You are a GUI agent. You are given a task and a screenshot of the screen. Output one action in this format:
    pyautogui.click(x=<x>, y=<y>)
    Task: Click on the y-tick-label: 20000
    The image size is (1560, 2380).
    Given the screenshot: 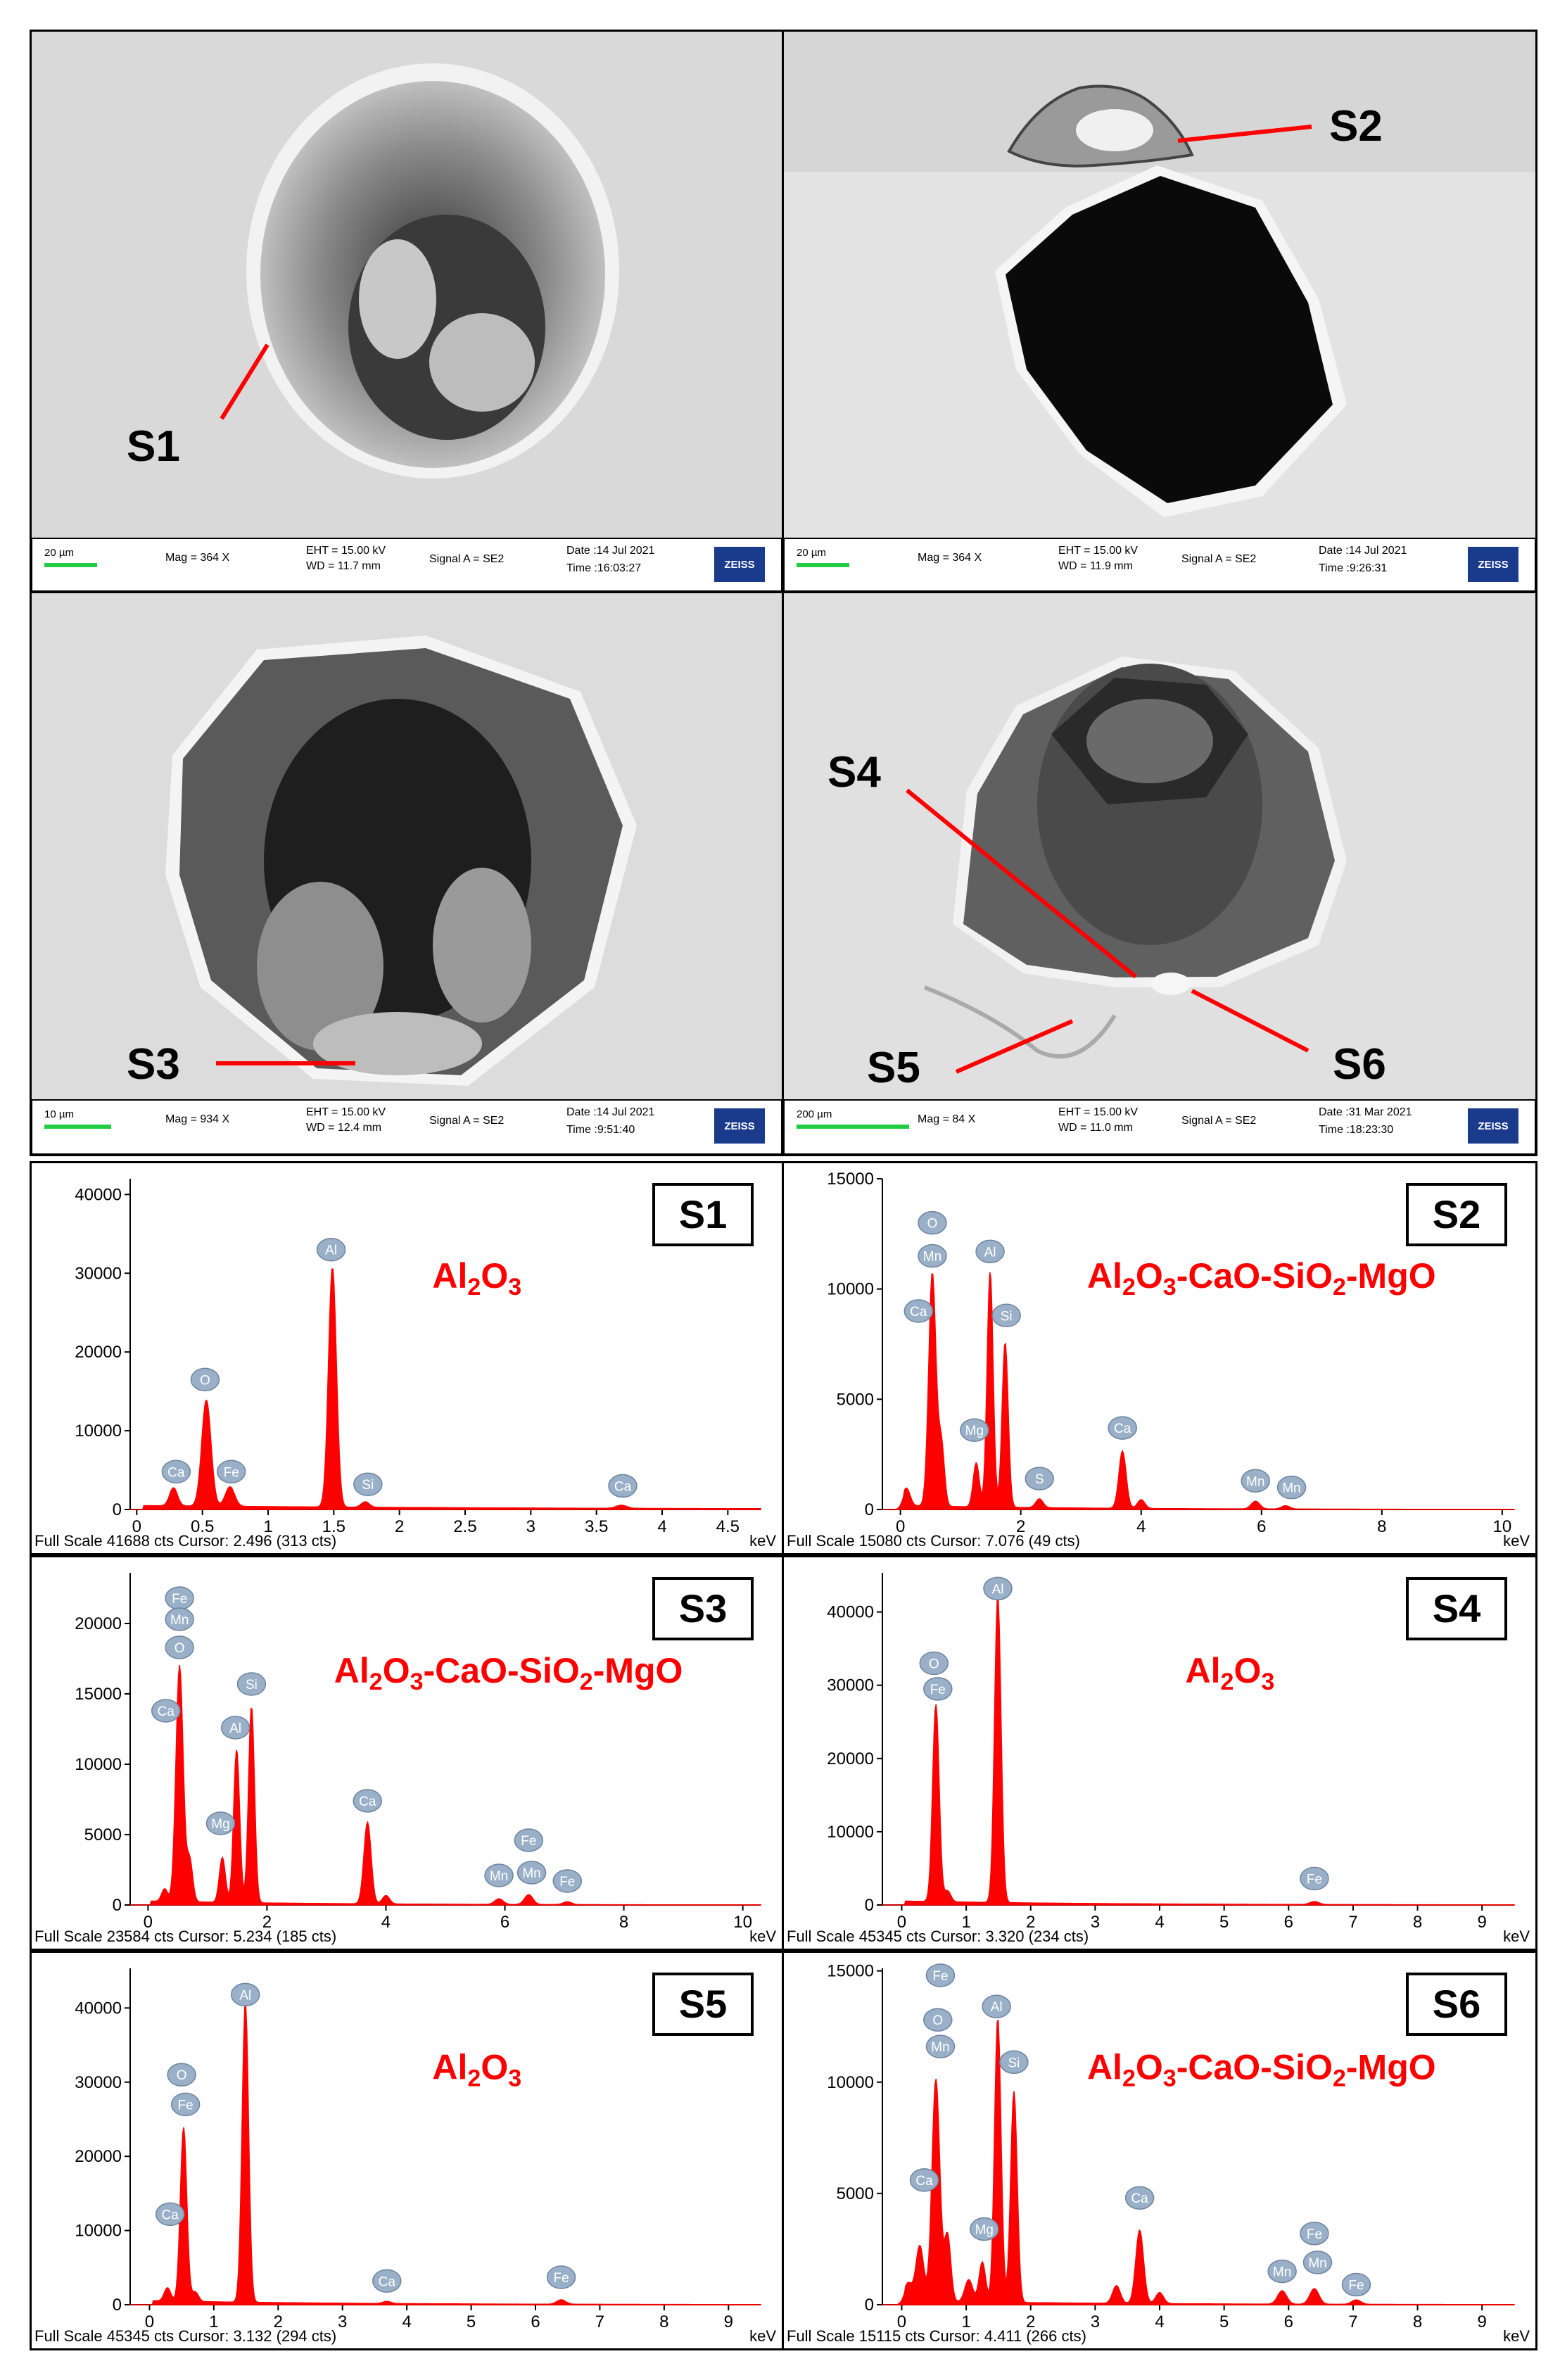 What is the action you would take?
    pyautogui.click(x=99, y=1623)
    